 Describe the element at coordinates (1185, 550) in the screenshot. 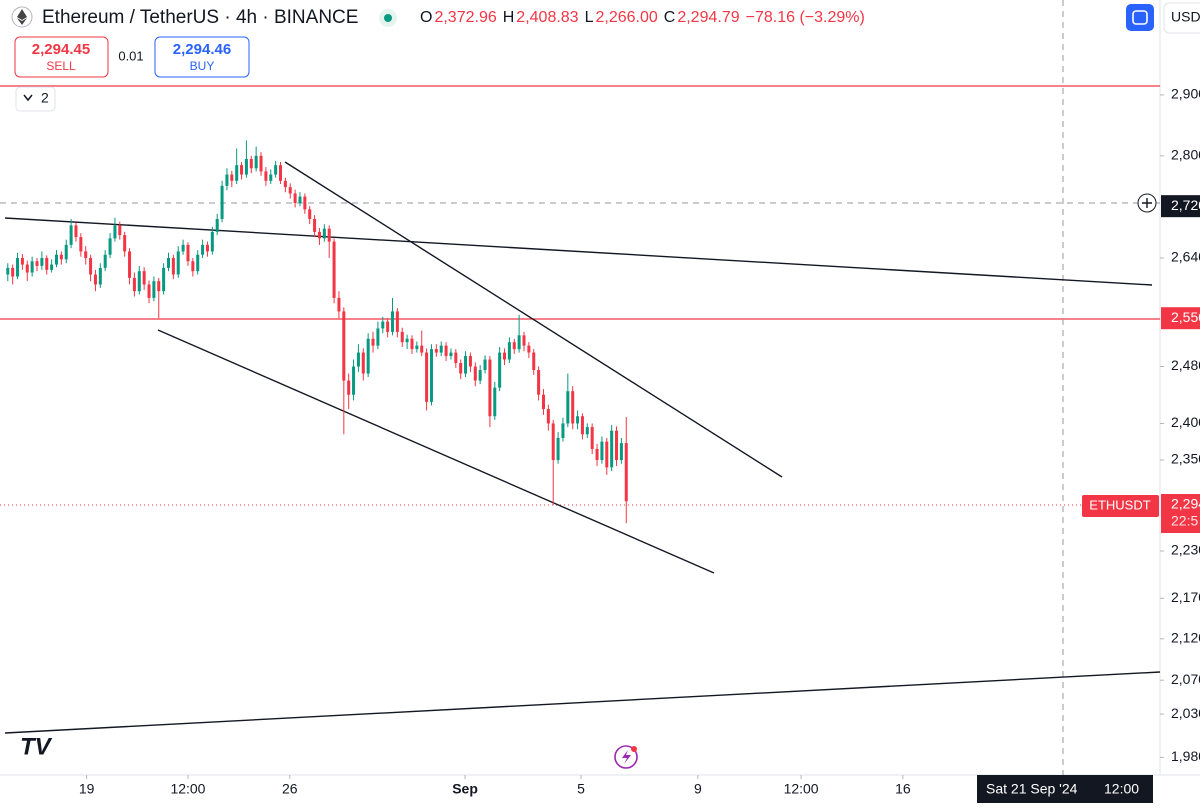

I see `y-tick-label: 2,230` at that location.